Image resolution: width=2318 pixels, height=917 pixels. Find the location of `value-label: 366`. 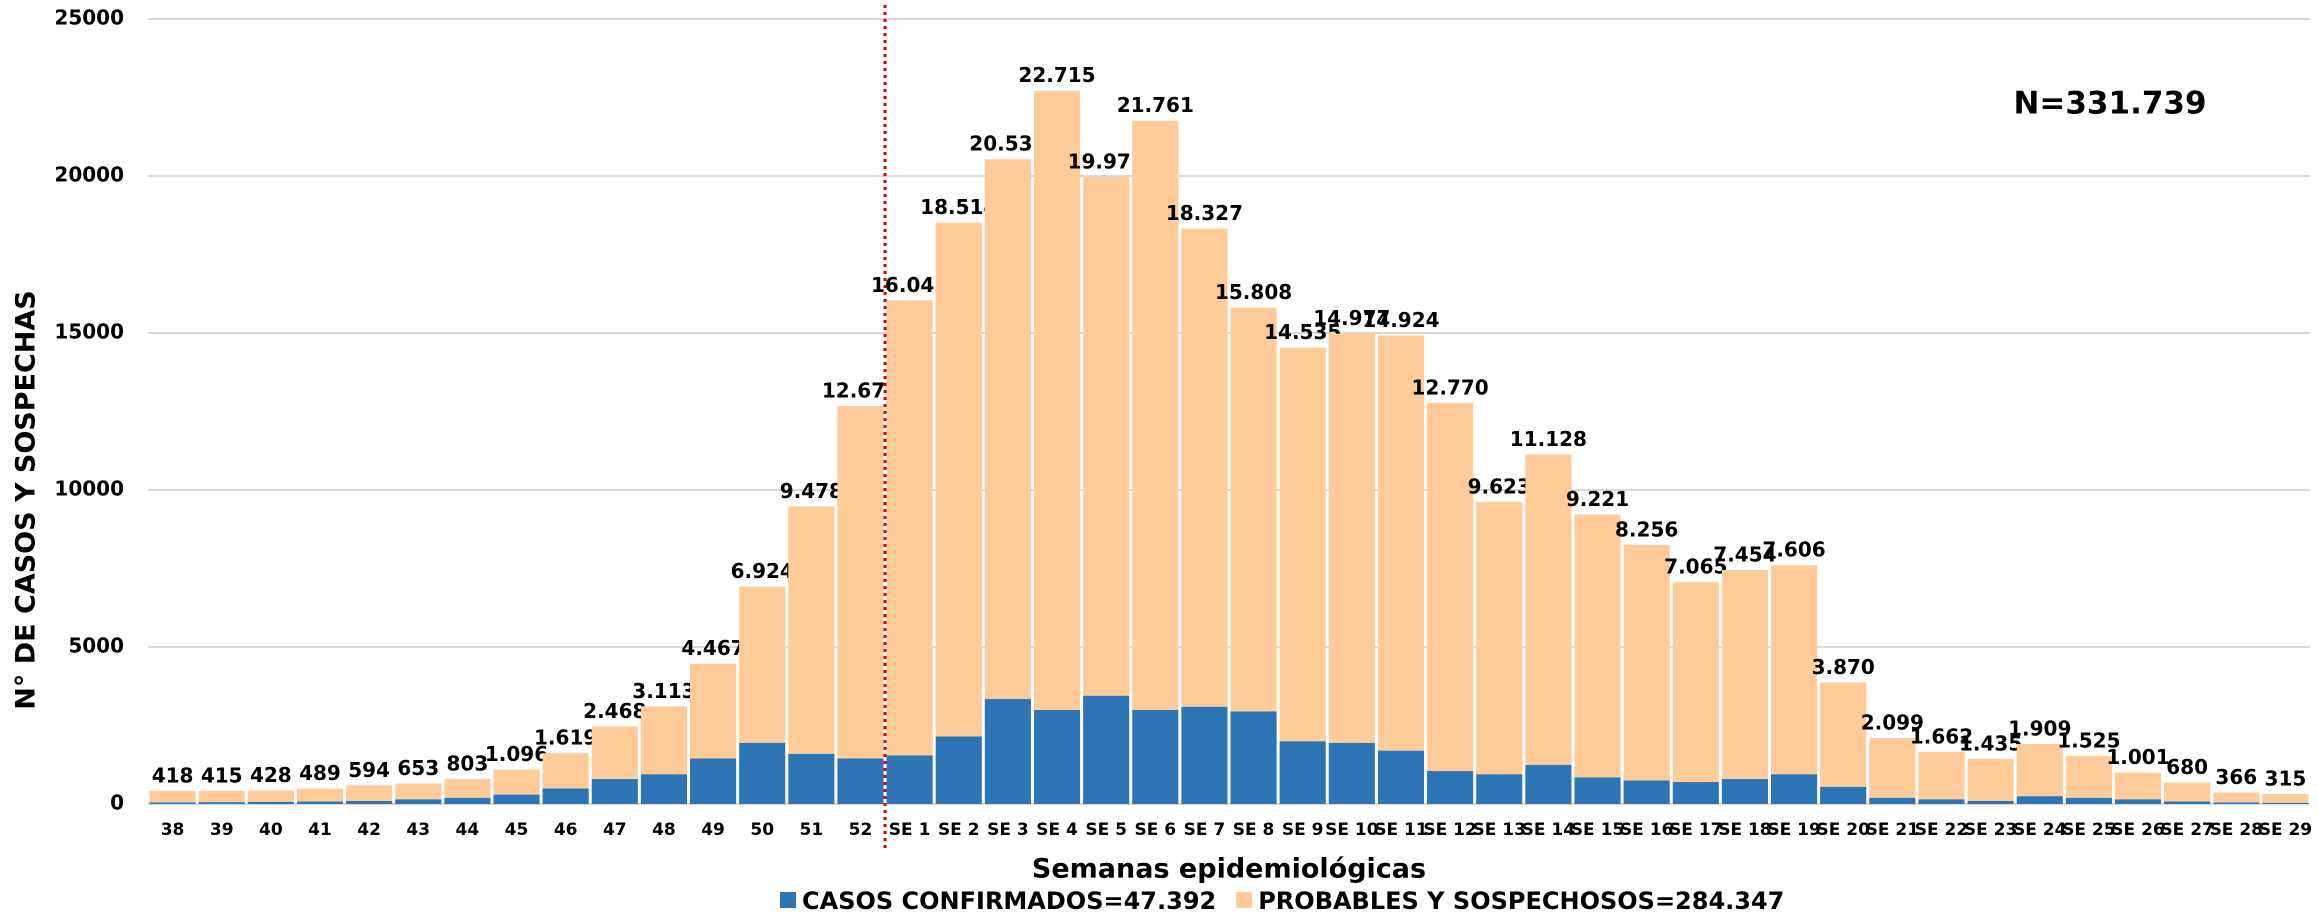

value-label: 366 is located at coordinates (2236, 777).